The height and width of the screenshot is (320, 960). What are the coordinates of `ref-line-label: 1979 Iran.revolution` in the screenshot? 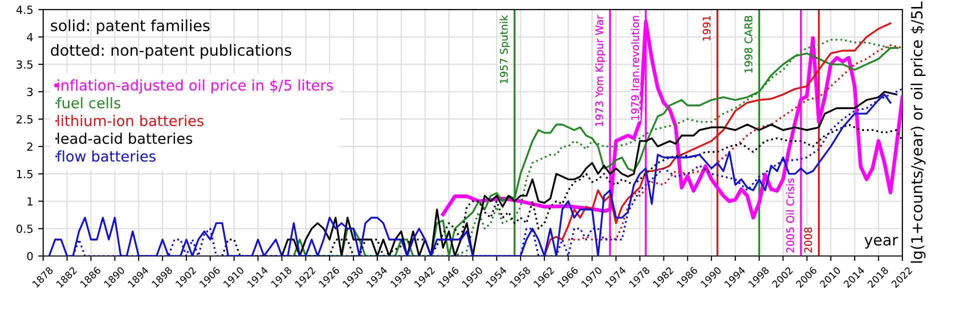 It's located at (635, 68).